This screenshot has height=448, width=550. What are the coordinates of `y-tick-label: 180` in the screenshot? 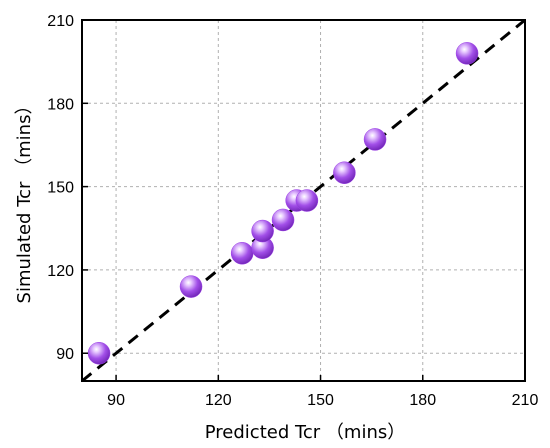 It's located at (60, 104).